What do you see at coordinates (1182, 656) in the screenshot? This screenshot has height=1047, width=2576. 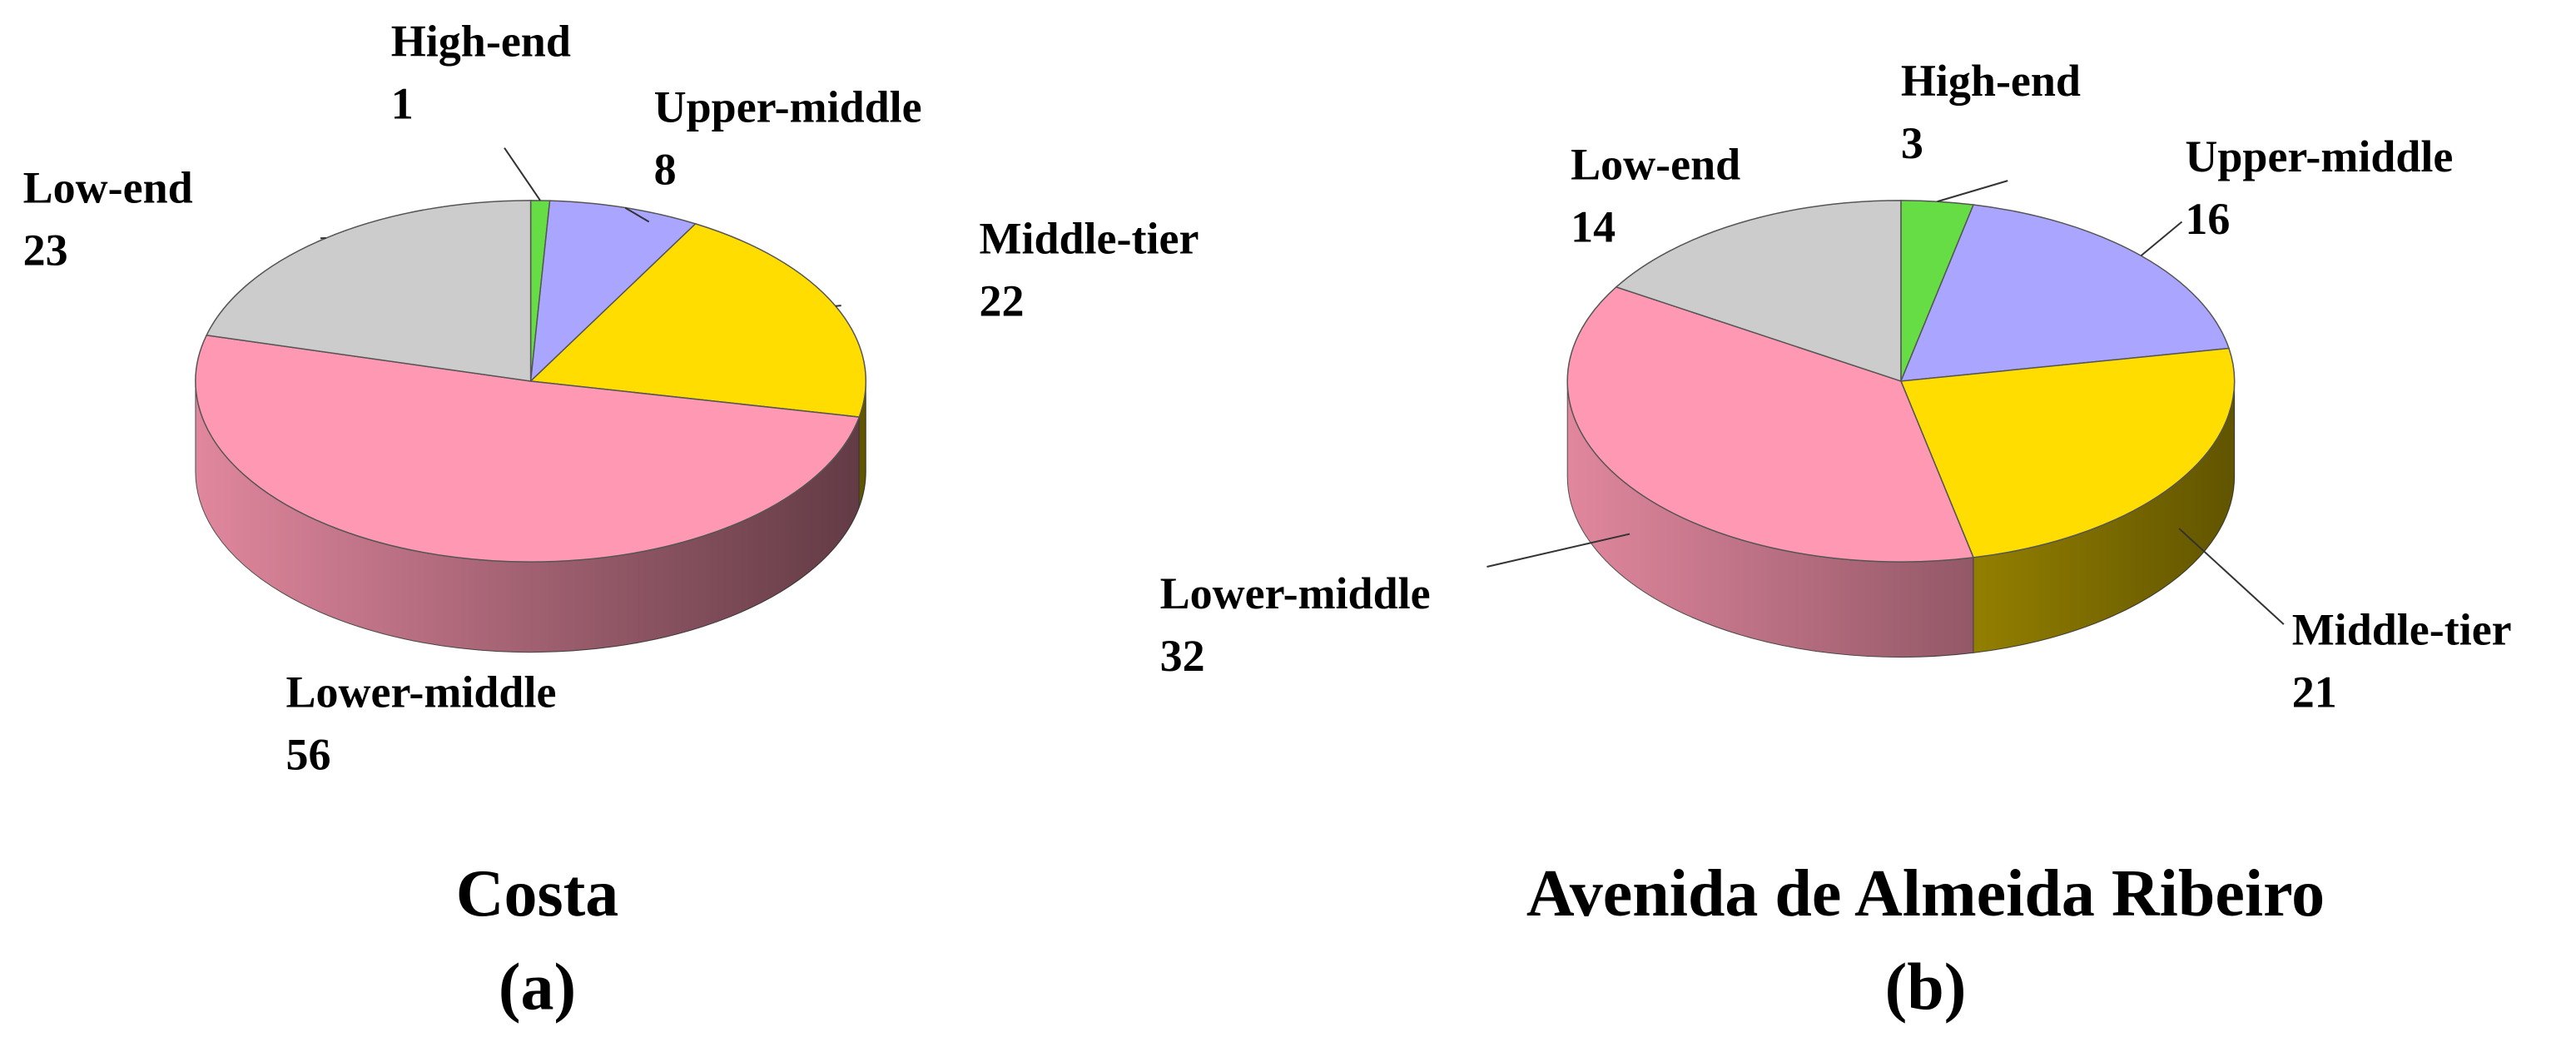 I see `slice-value: 32` at bounding box center [1182, 656].